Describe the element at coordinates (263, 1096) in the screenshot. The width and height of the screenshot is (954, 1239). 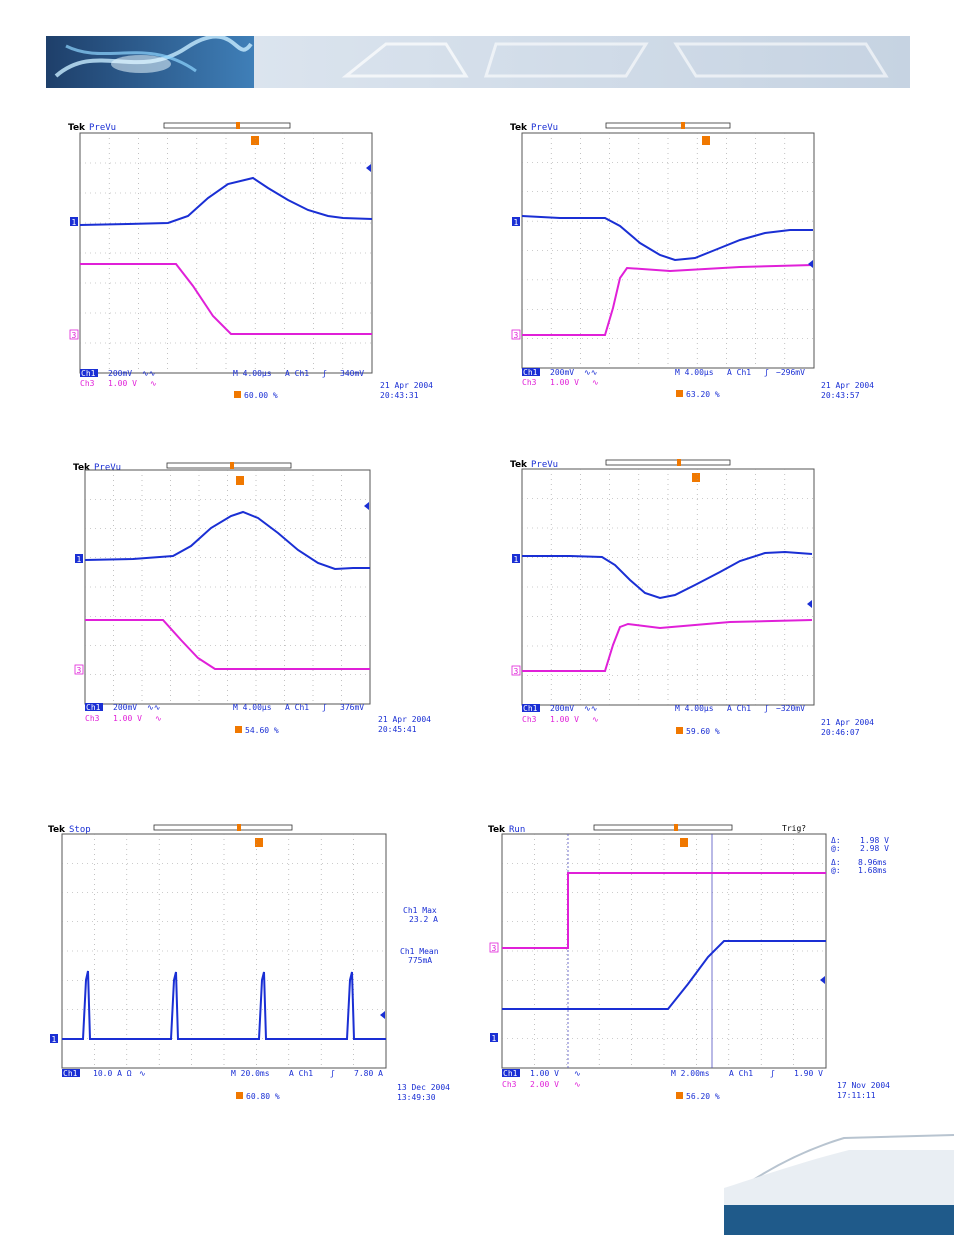
I see `trigger-position: 60.80 %` at that location.